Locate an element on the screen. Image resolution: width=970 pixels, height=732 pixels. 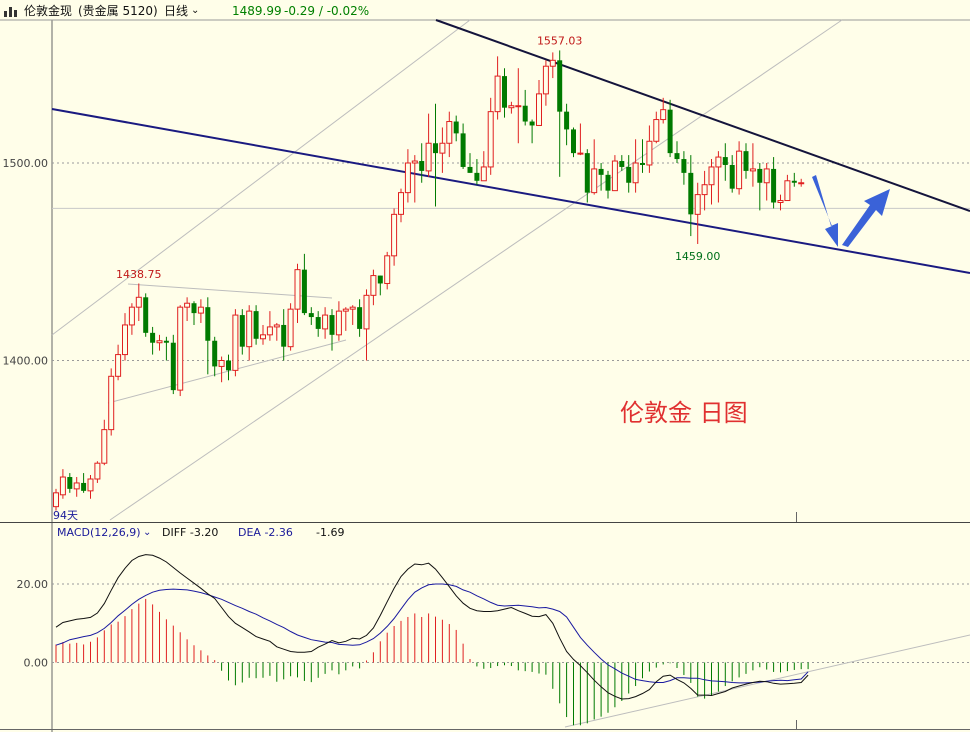
resistance-trend-line is located at coordinates (702, 115).